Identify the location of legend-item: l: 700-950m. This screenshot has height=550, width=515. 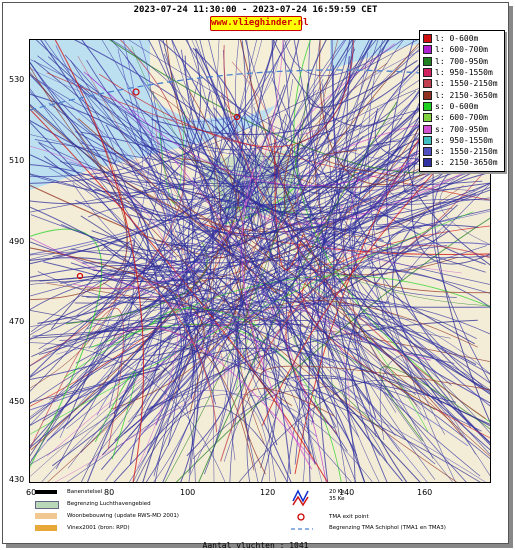
(462, 61).